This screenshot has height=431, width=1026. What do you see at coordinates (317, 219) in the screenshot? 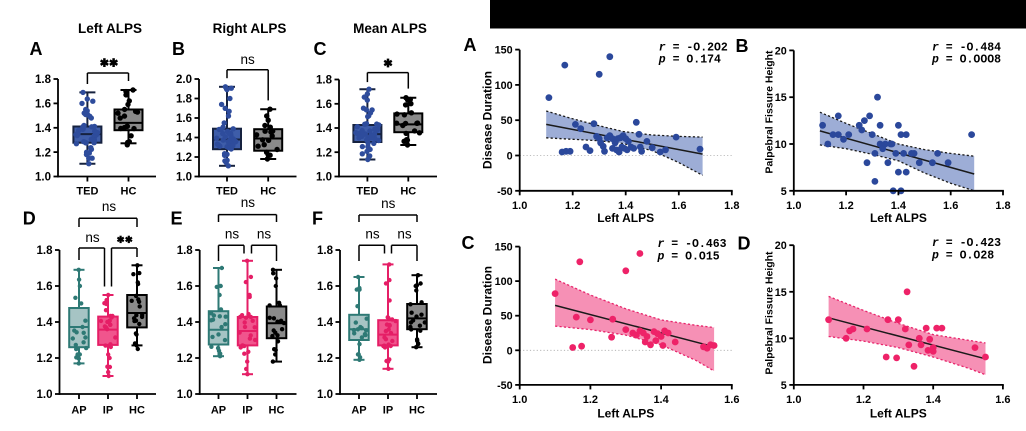
I see `svg-text: F` at bounding box center [317, 219].